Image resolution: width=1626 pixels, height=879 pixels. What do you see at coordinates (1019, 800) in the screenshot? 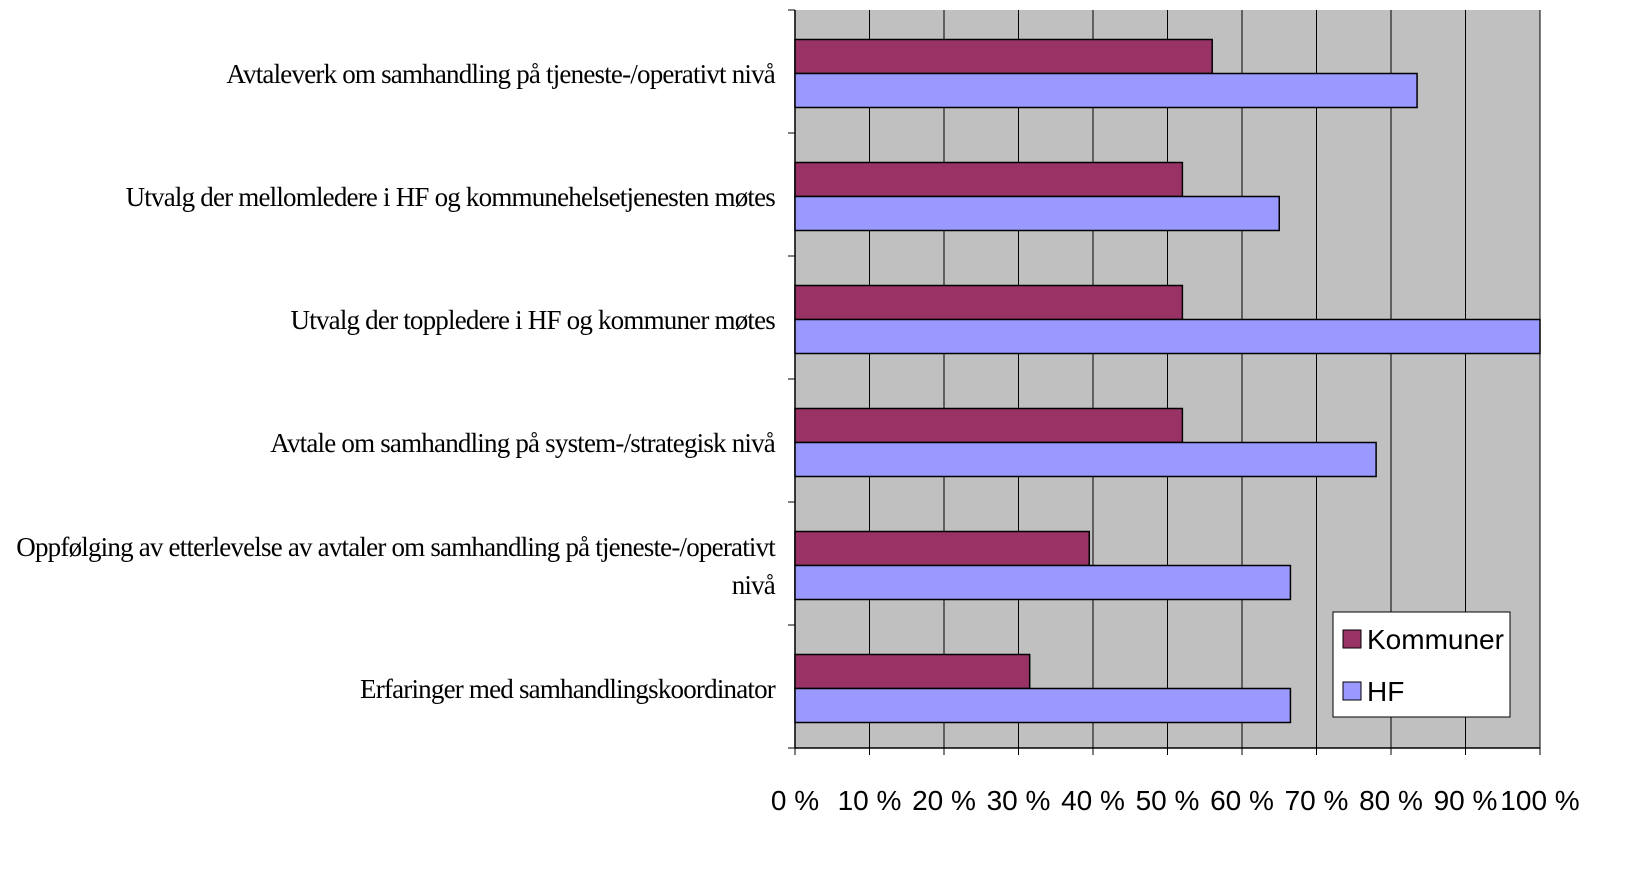
I see `x-tick-label: 30 %` at bounding box center [1019, 800].